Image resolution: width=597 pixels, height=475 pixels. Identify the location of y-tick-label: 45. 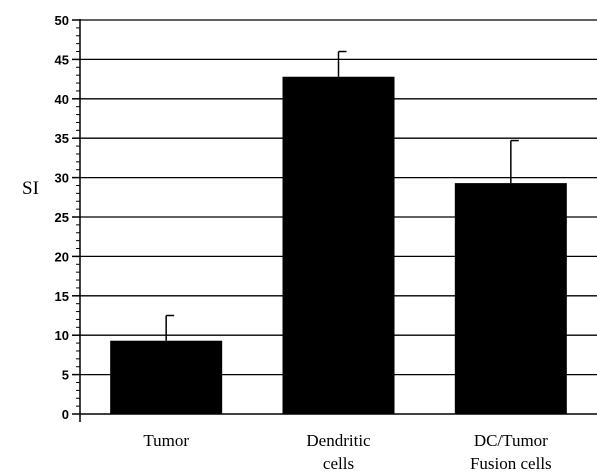
(62, 59).